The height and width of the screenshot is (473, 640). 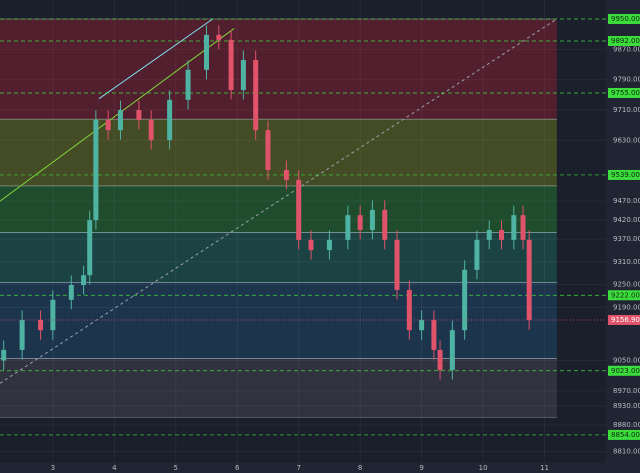 What do you see at coordinates (626, 239) in the screenshot?
I see `y-tick-label: 9370.00` at bounding box center [626, 239].